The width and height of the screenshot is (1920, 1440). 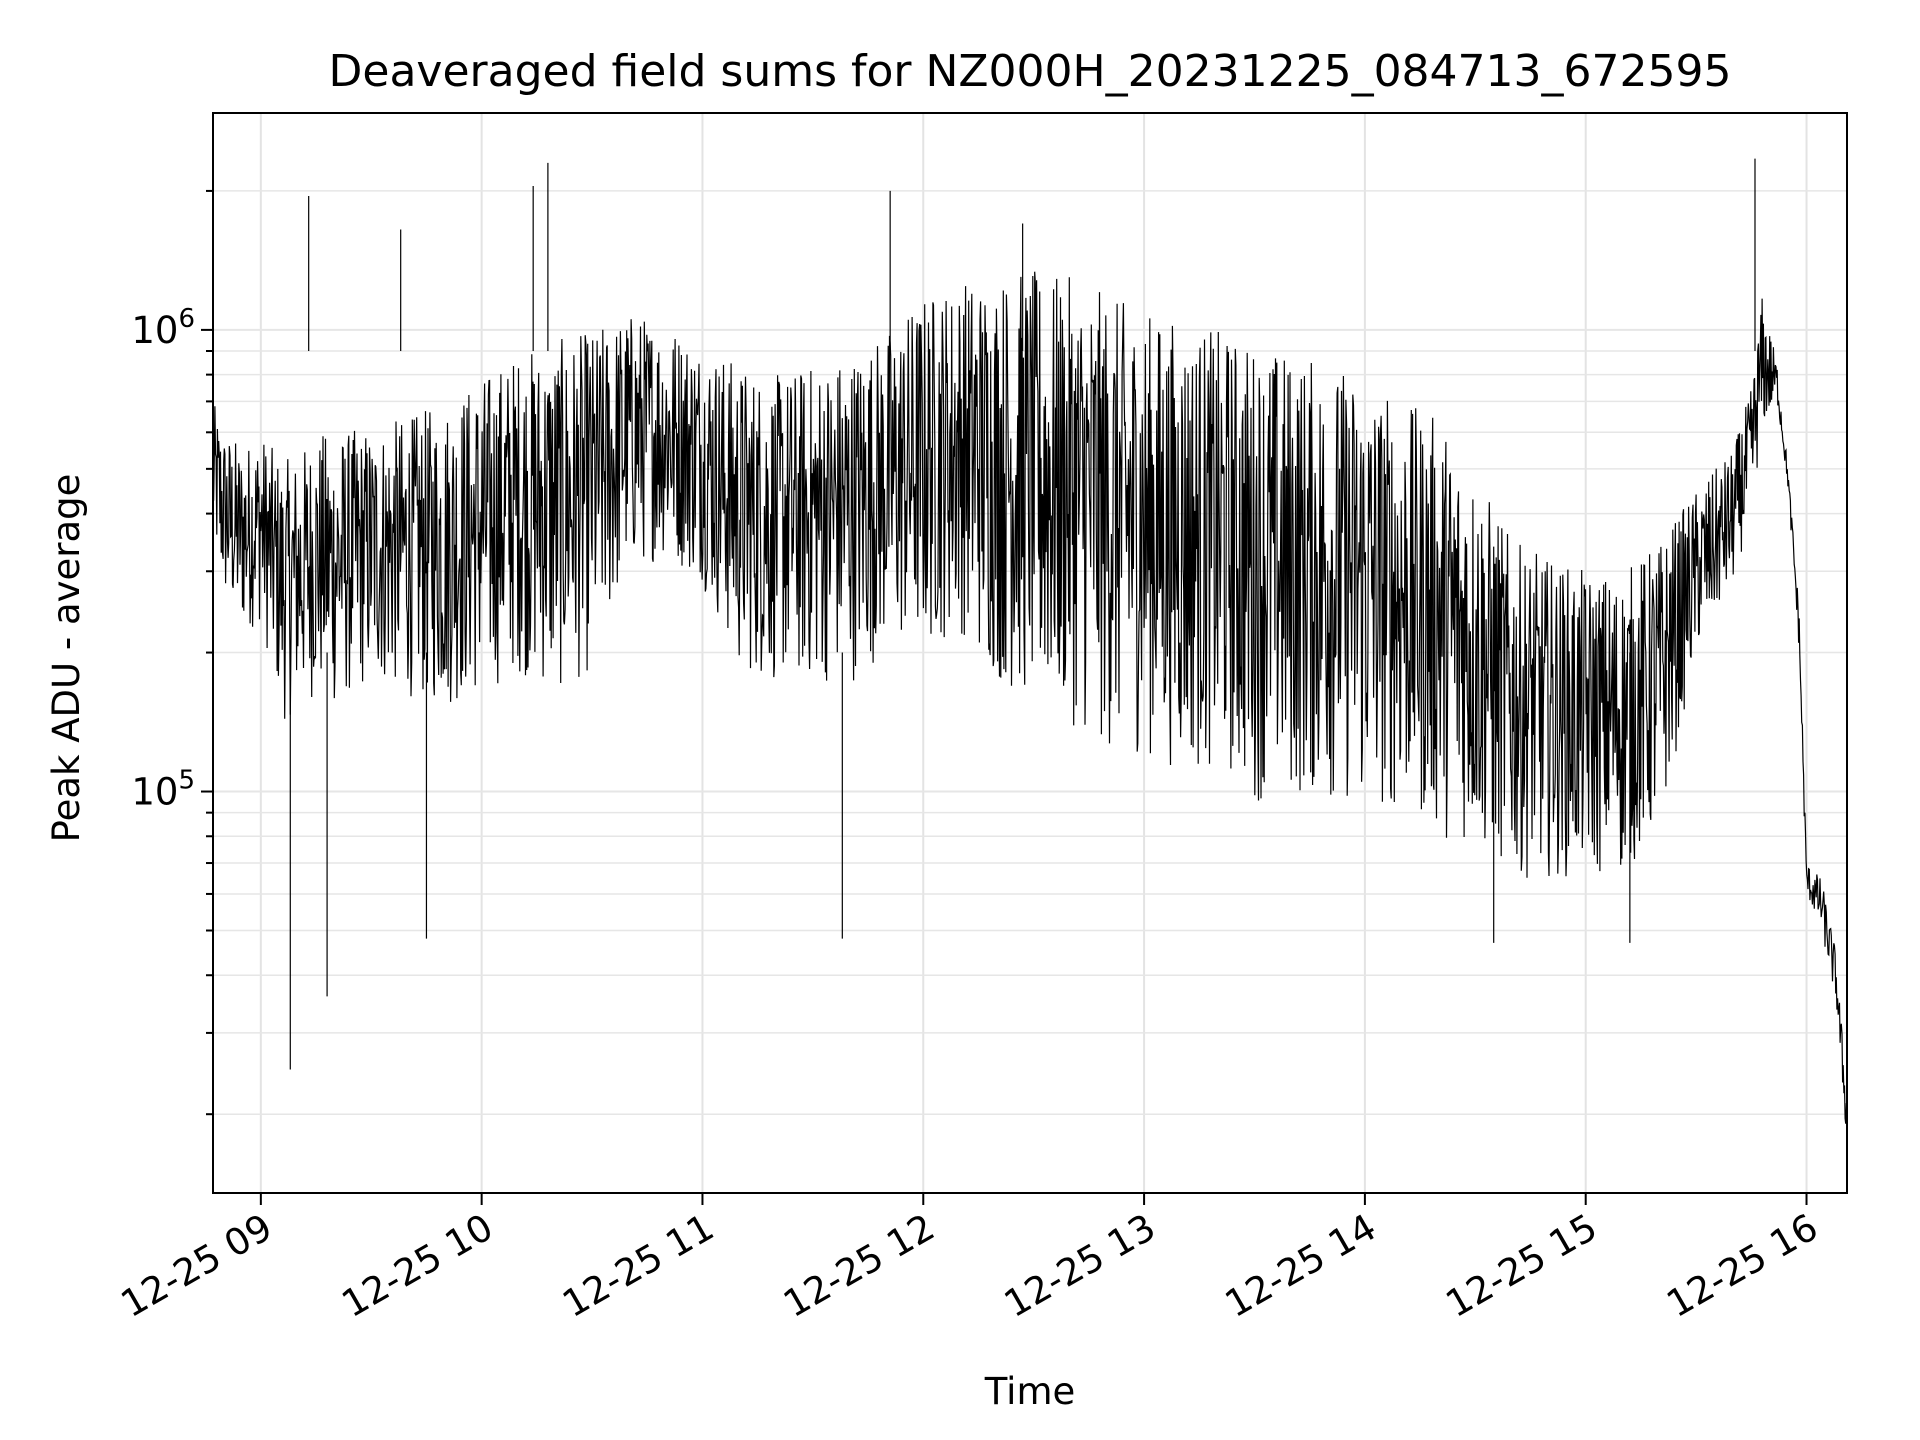 I want to click on y-axis-label: Peak ADU - average, so click(x=66, y=658).